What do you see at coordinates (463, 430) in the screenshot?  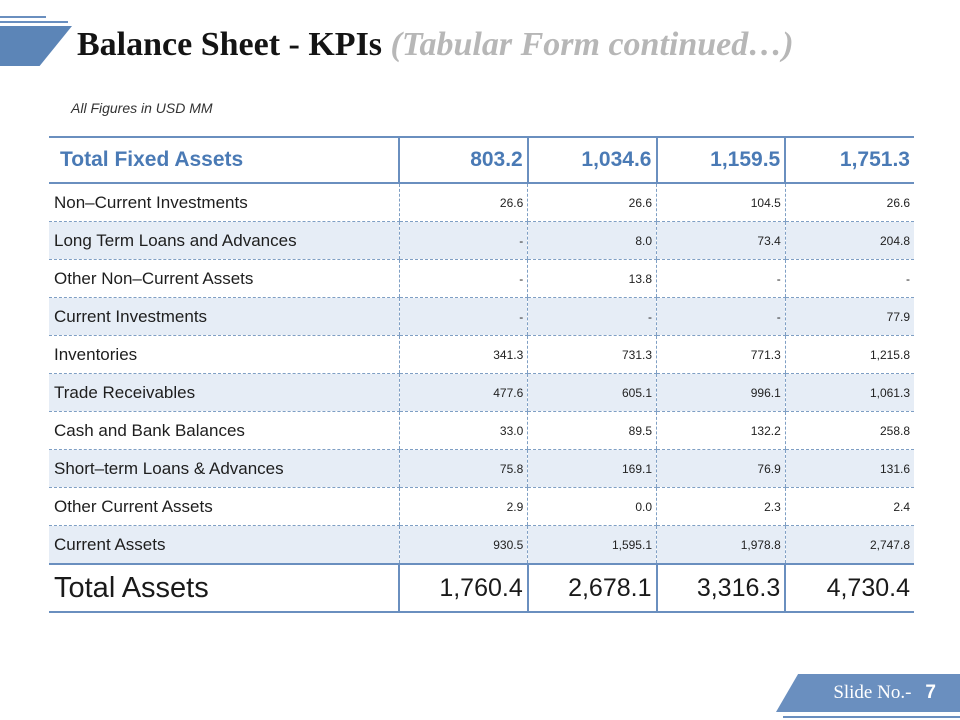 I see `row-value: 33.0` at bounding box center [463, 430].